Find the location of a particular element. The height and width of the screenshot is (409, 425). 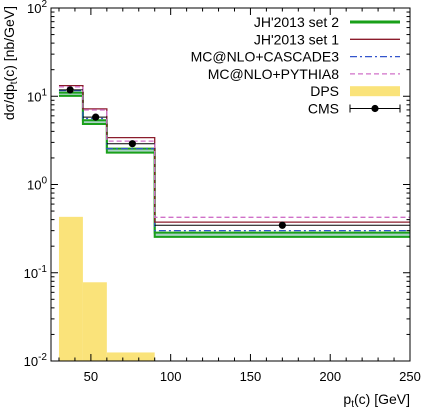

legend-label-jh-2013-set-2: JH'2013 set 2 is located at coordinates (296, 22).